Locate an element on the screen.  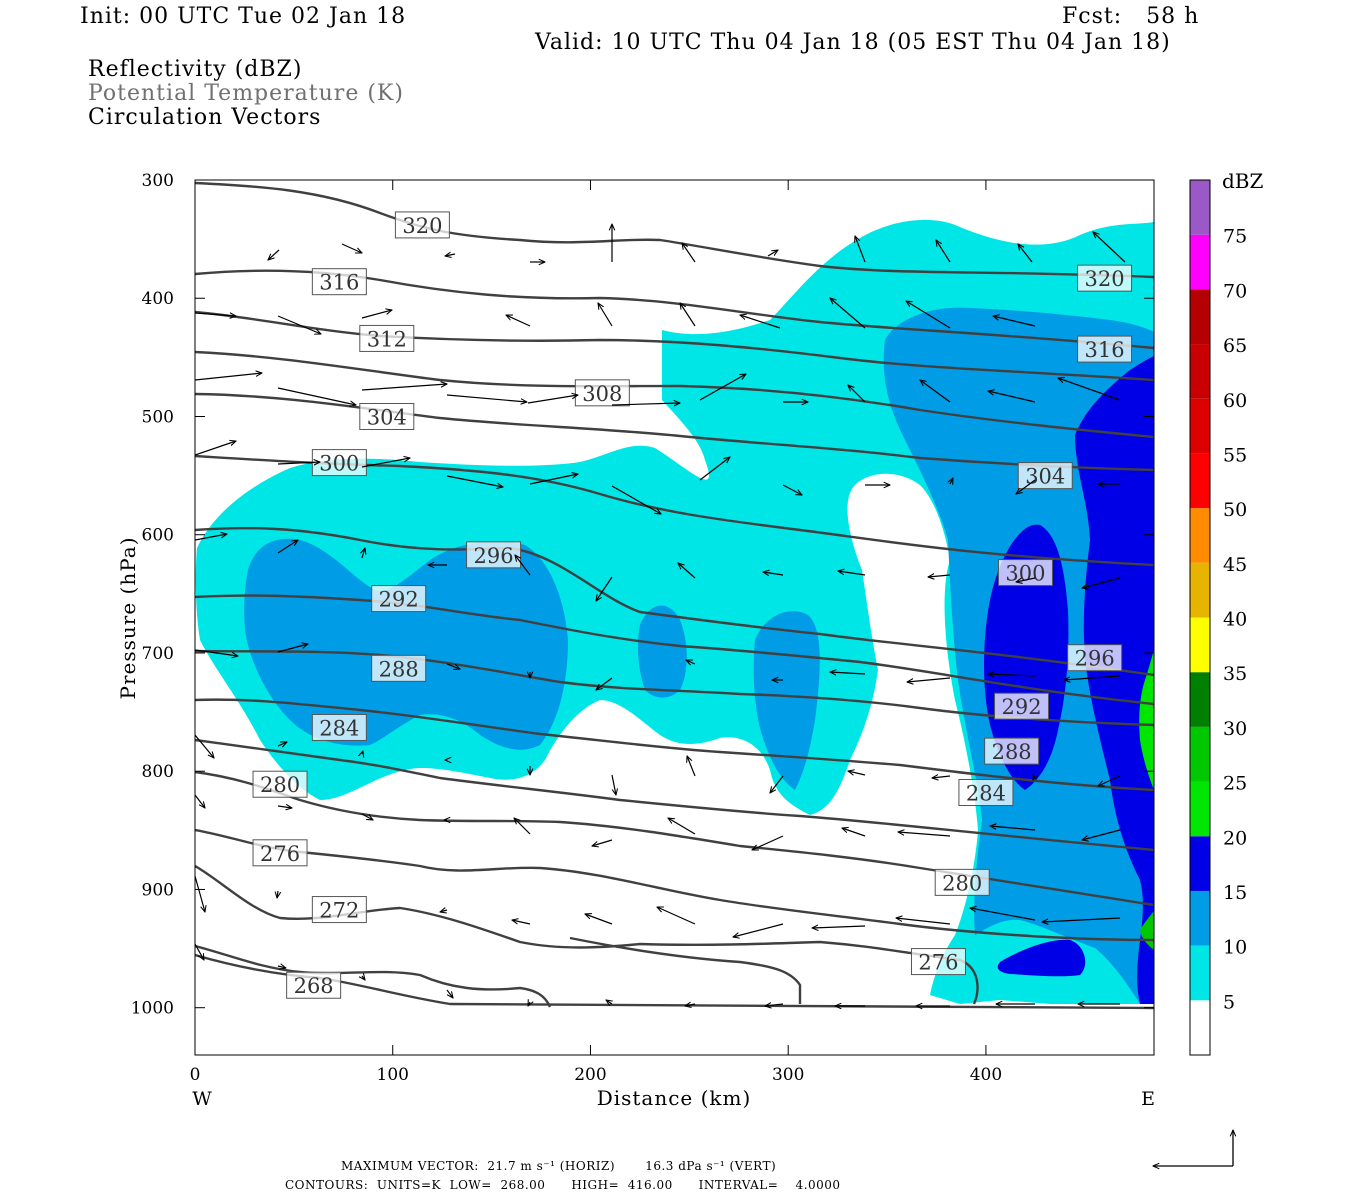
west-label: W is located at coordinates (202, 1099).